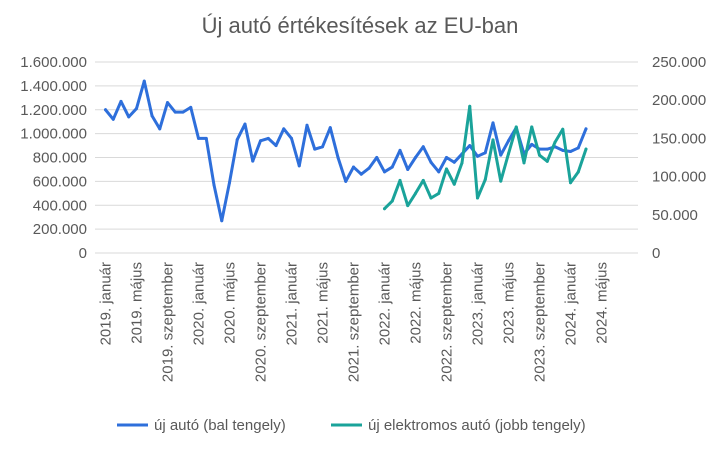 The width and height of the screenshot is (724, 449). Describe the element at coordinates (60, 229) in the screenshot. I see `left-tick-label: 200.000` at that location.